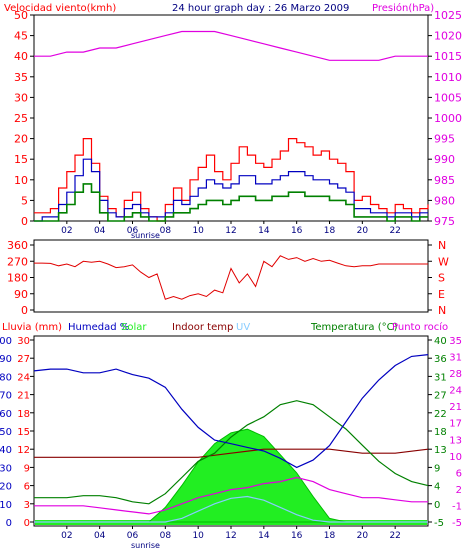  What do you see at coordinates (66, 231) in the screenshot?
I see `wind-x-tick-label: 02` at bounding box center [66, 231].